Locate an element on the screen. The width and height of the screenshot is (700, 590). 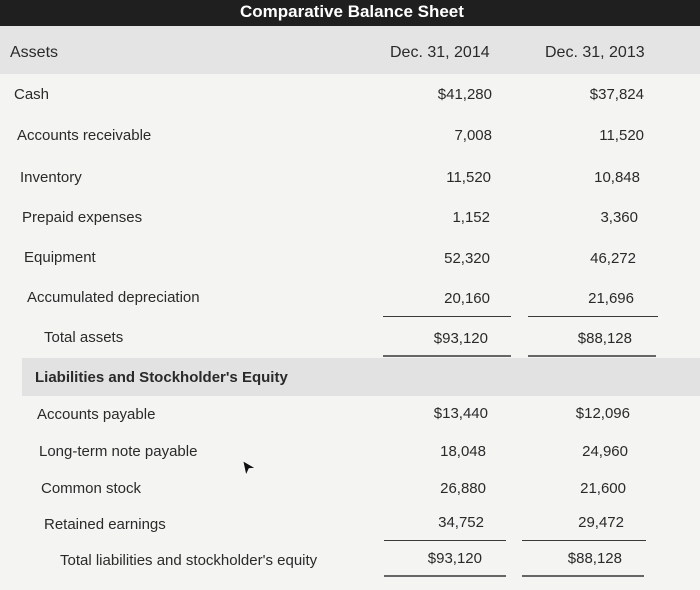
value-2013: 3,360 is located at coordinates (619, 217).